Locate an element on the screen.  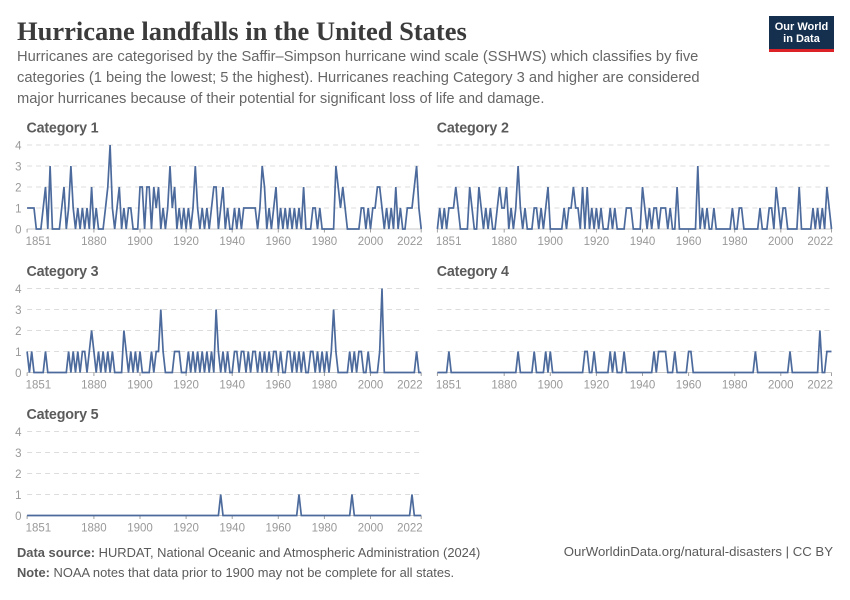
svg-text: Category 4 is located at coordinates (473, 272).